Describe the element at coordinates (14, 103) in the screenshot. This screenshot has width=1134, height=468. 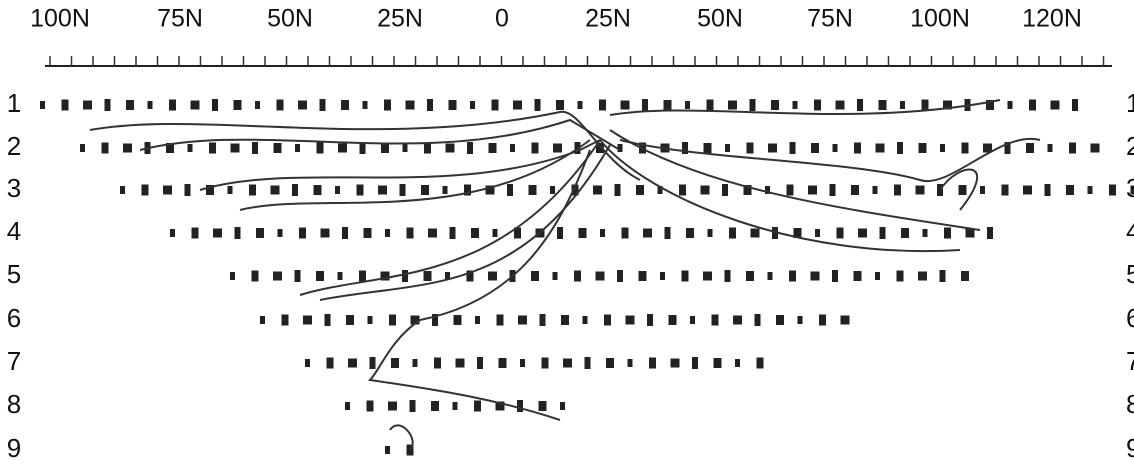
I see `row-label: 1` at that location.